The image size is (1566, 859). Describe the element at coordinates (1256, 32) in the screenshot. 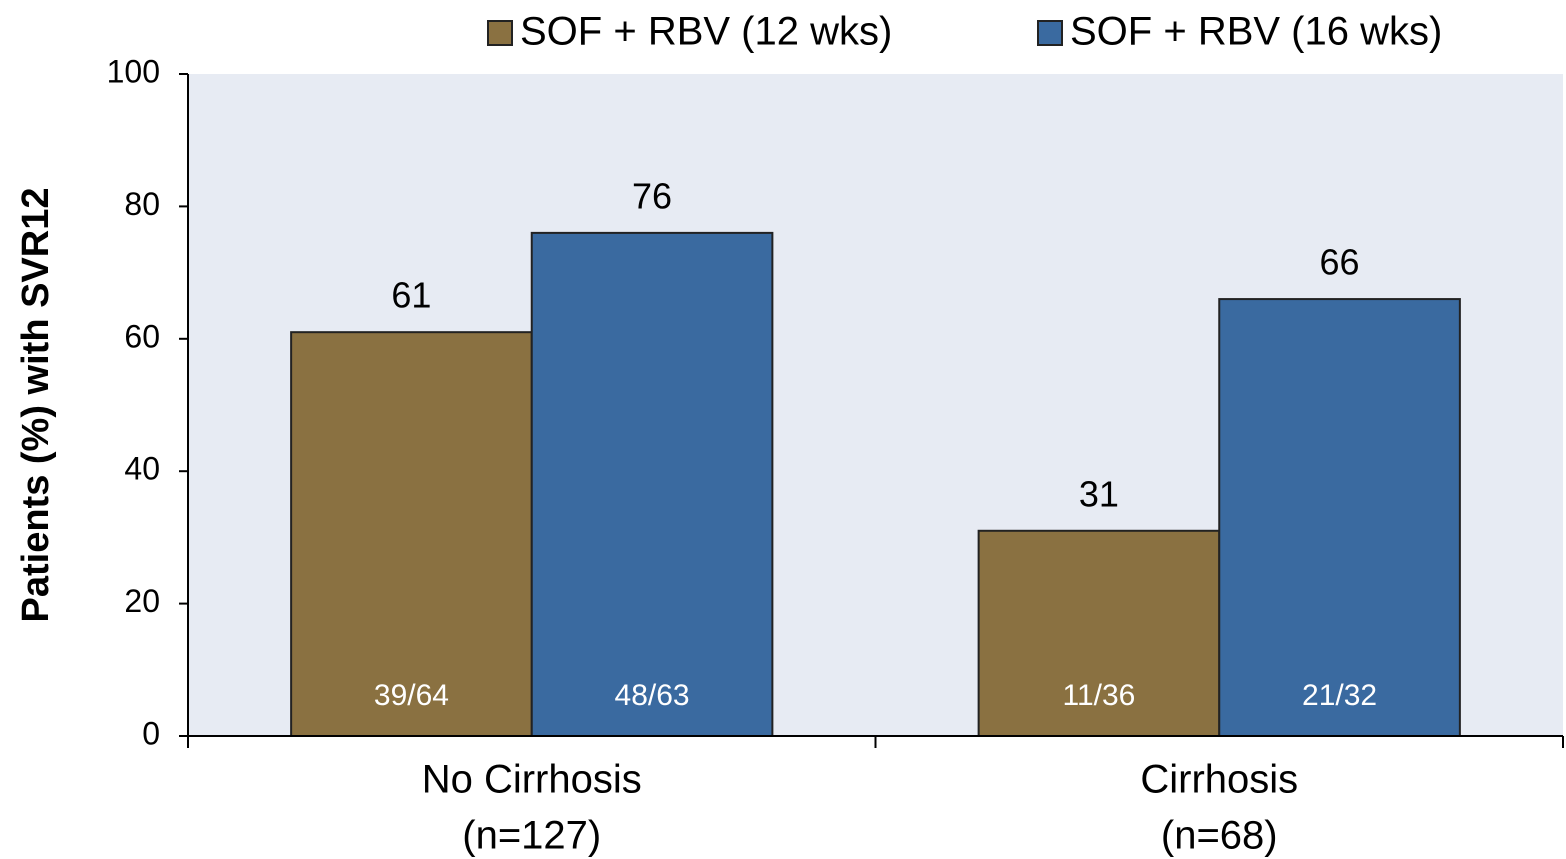

I see `legend-label: SOF + RBV (16 wks)` at that location.